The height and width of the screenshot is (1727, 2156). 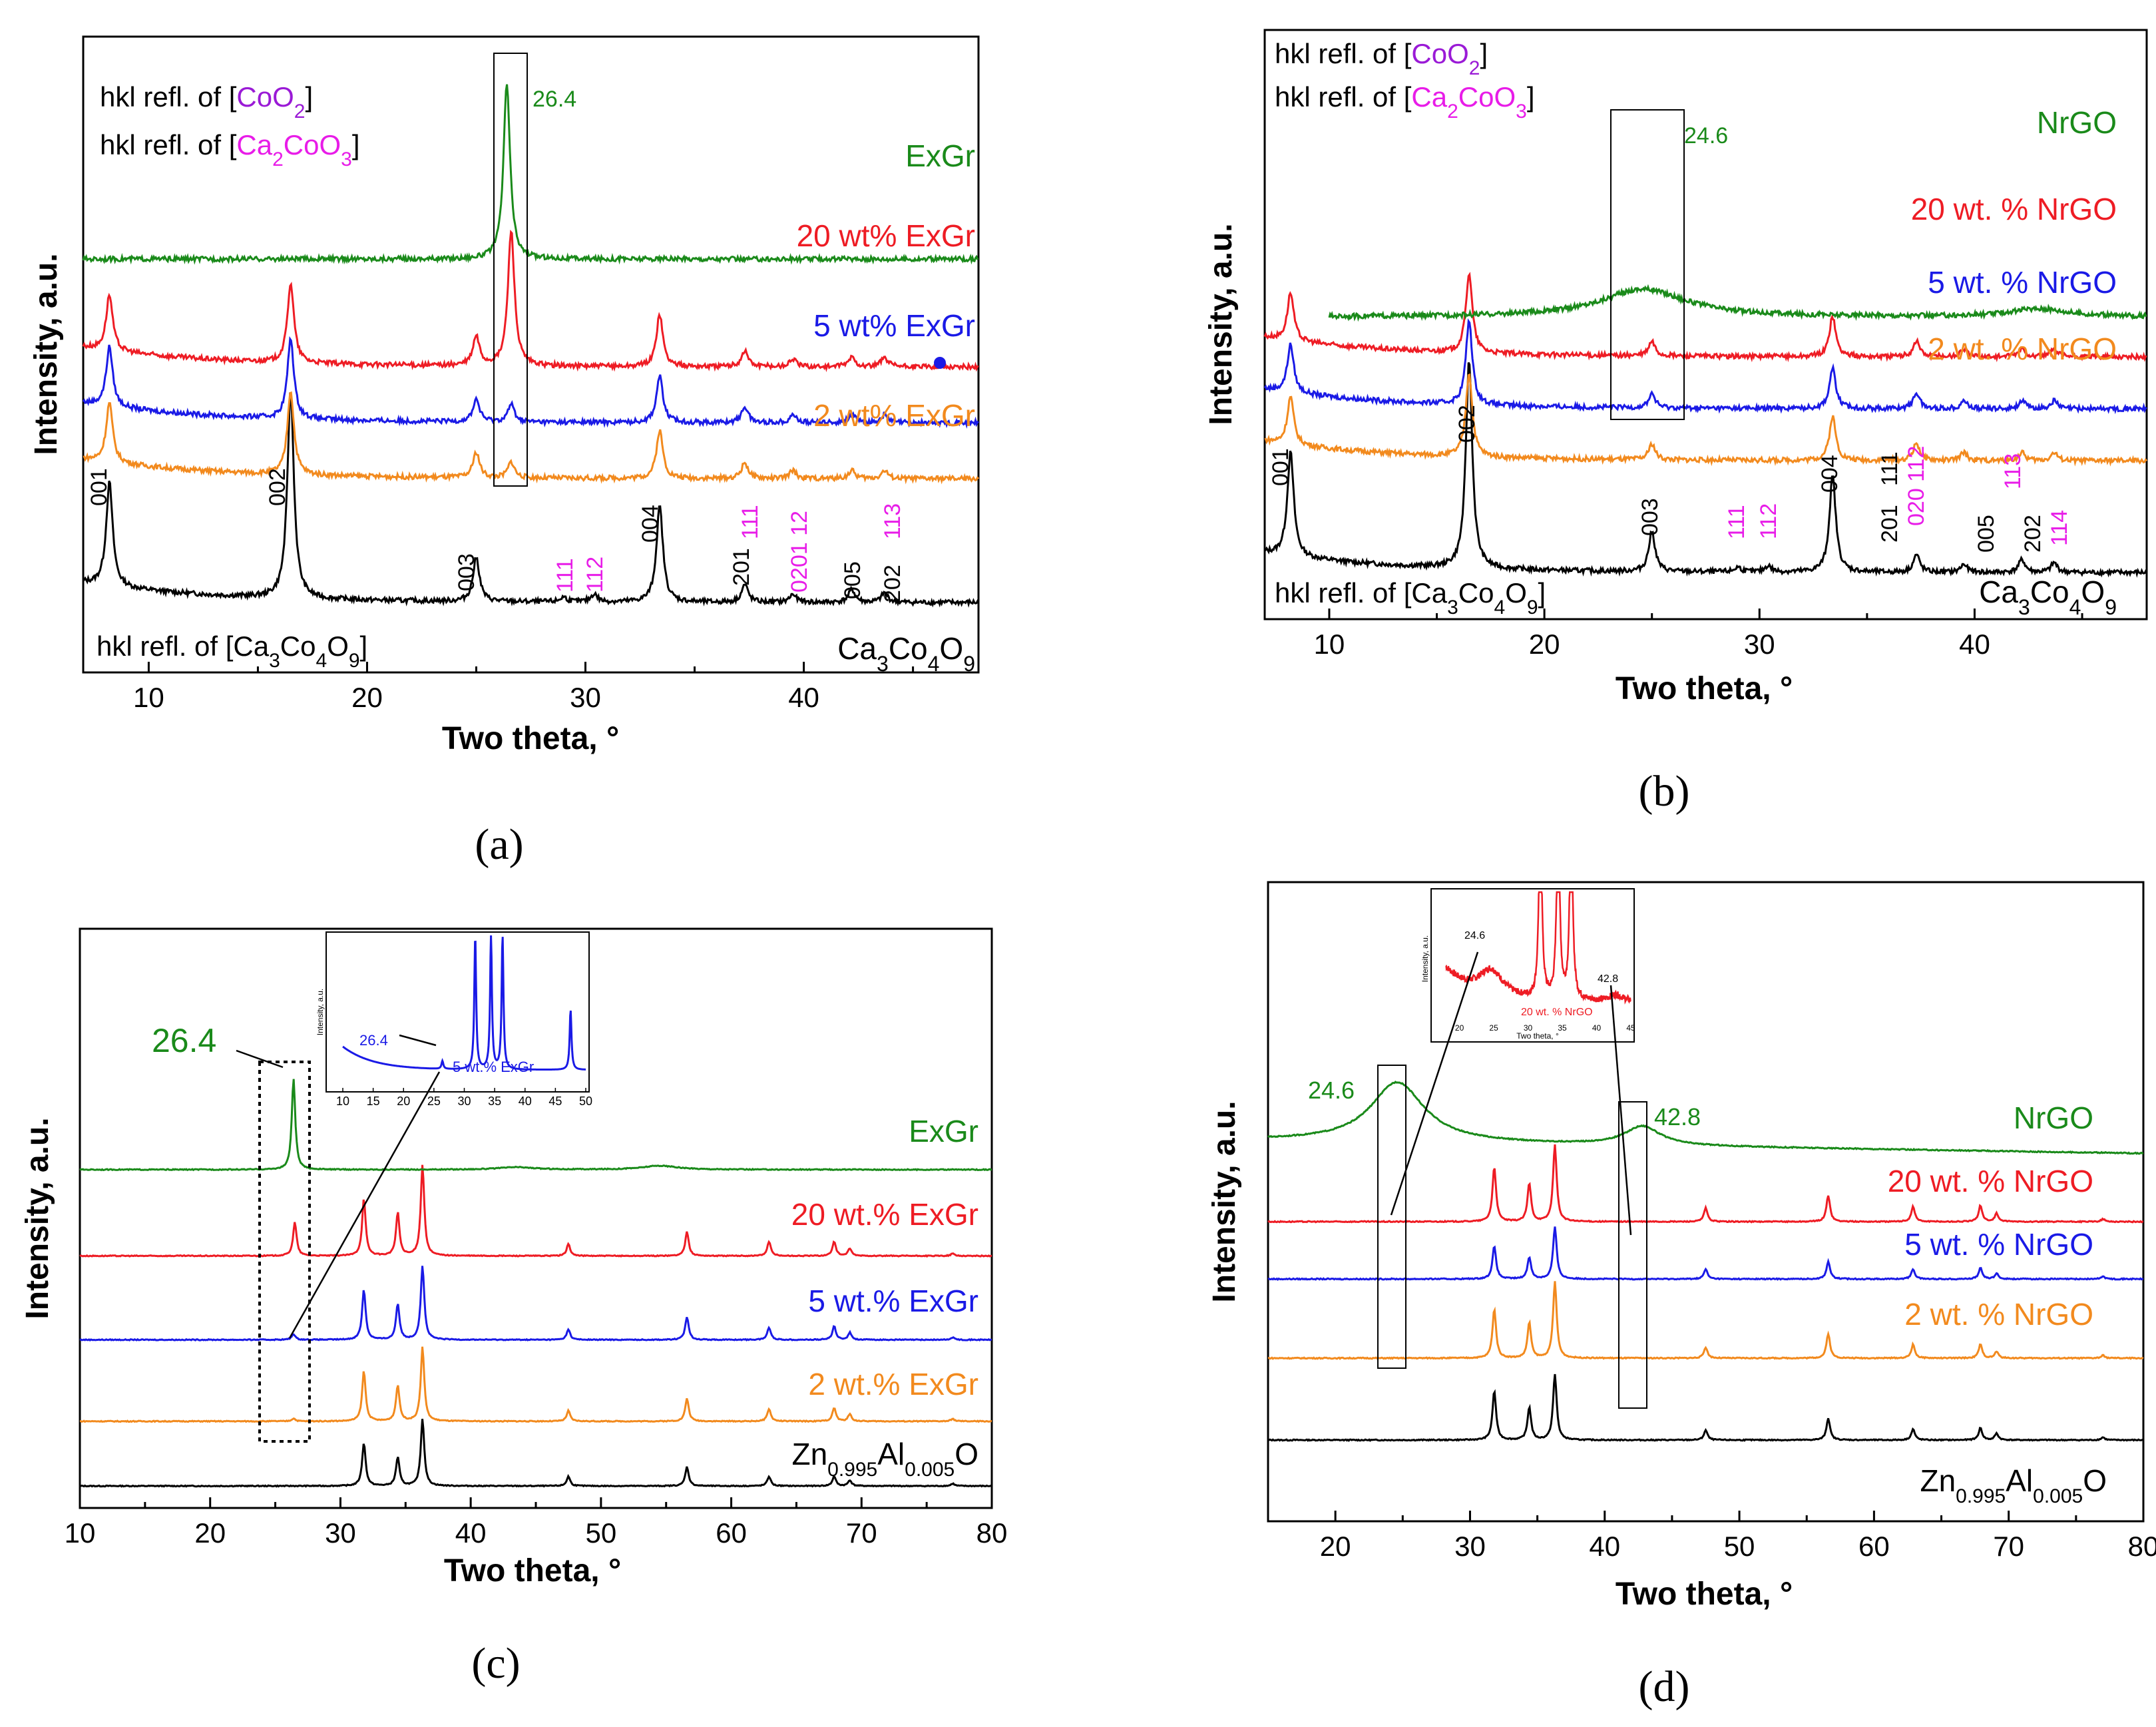 What do you see at coordinates (2077, 122) in the screenshot?
I see `panel-b-label-nrgo: NrGO` at bounding box center [2077, 122].